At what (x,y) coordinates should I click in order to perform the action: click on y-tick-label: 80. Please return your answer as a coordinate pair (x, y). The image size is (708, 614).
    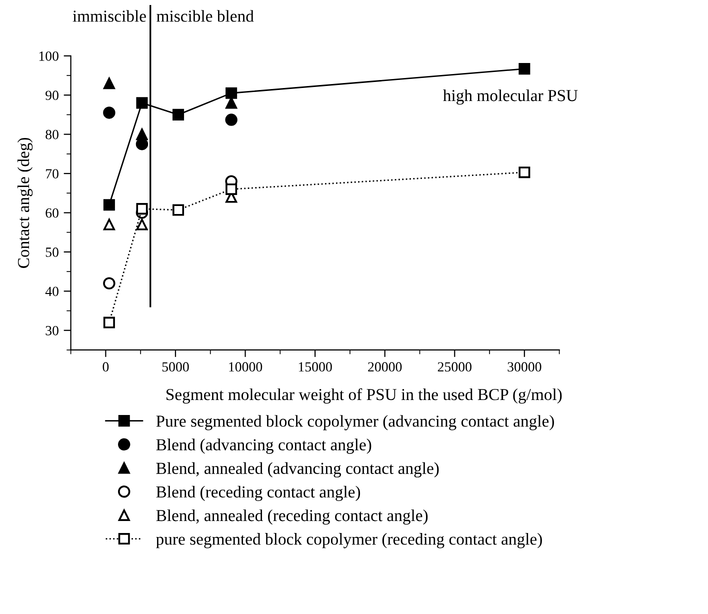
    Looking at the image, I should click on (52, 135).